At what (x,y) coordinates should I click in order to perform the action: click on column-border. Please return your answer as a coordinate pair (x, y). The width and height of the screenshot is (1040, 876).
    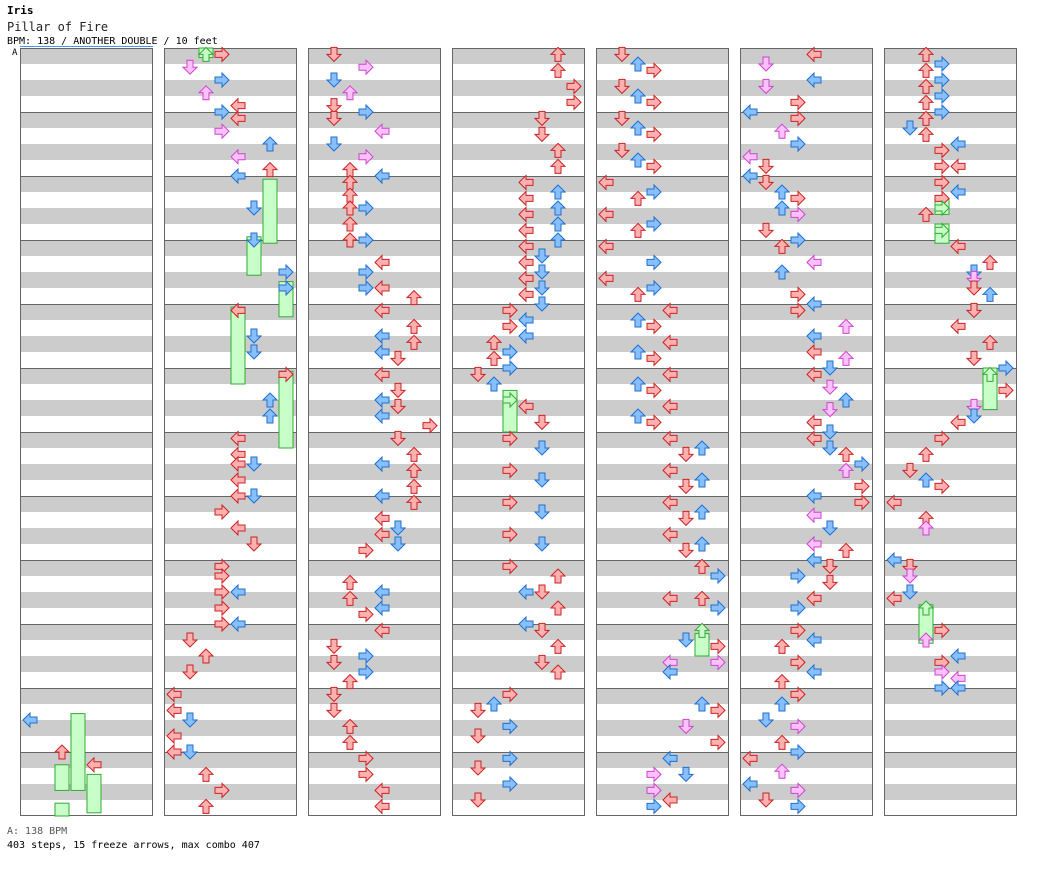
    Looking at the image, I should click on (374, 432).